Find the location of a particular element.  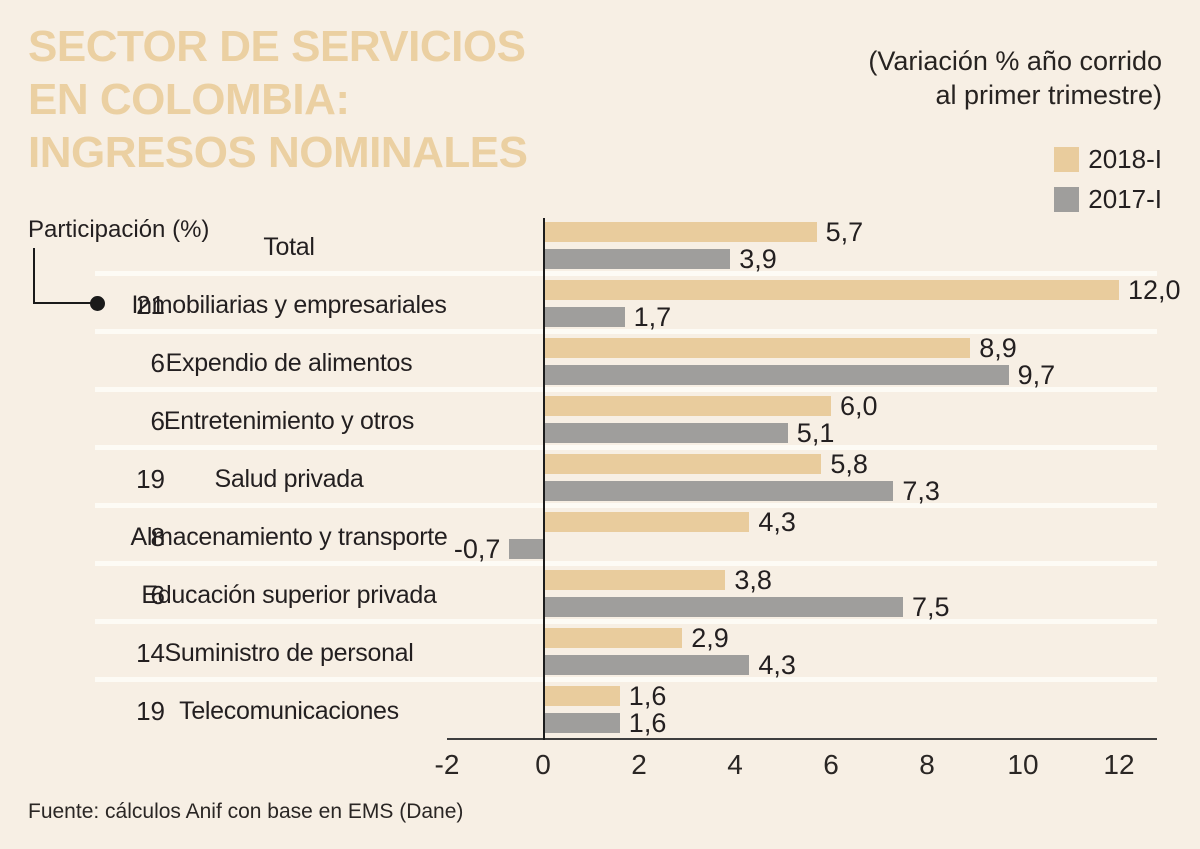

x-axis-line is located at coordinates (802, 739).